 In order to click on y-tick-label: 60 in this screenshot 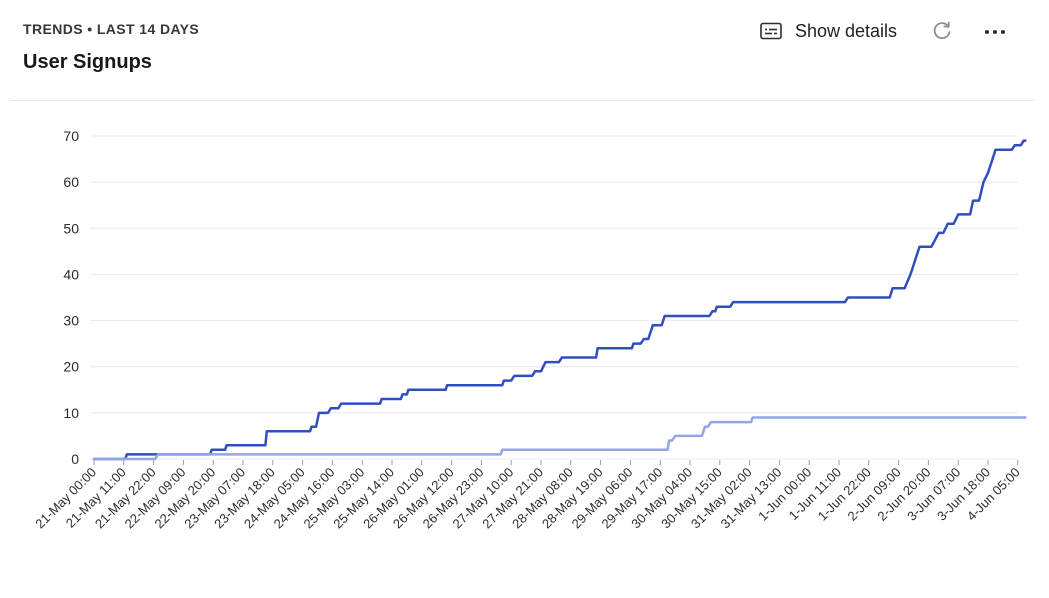, I will do `click(71, 182)`.